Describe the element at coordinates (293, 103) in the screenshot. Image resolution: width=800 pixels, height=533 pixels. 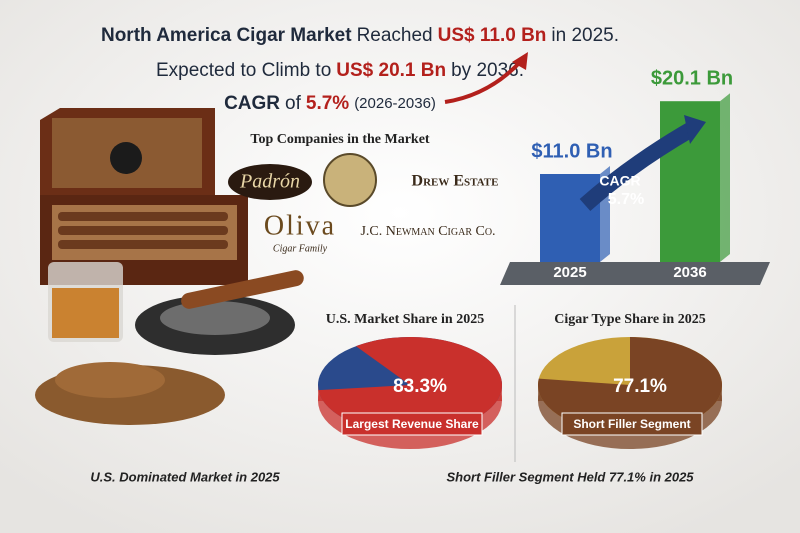
I see `text: of` at that location.